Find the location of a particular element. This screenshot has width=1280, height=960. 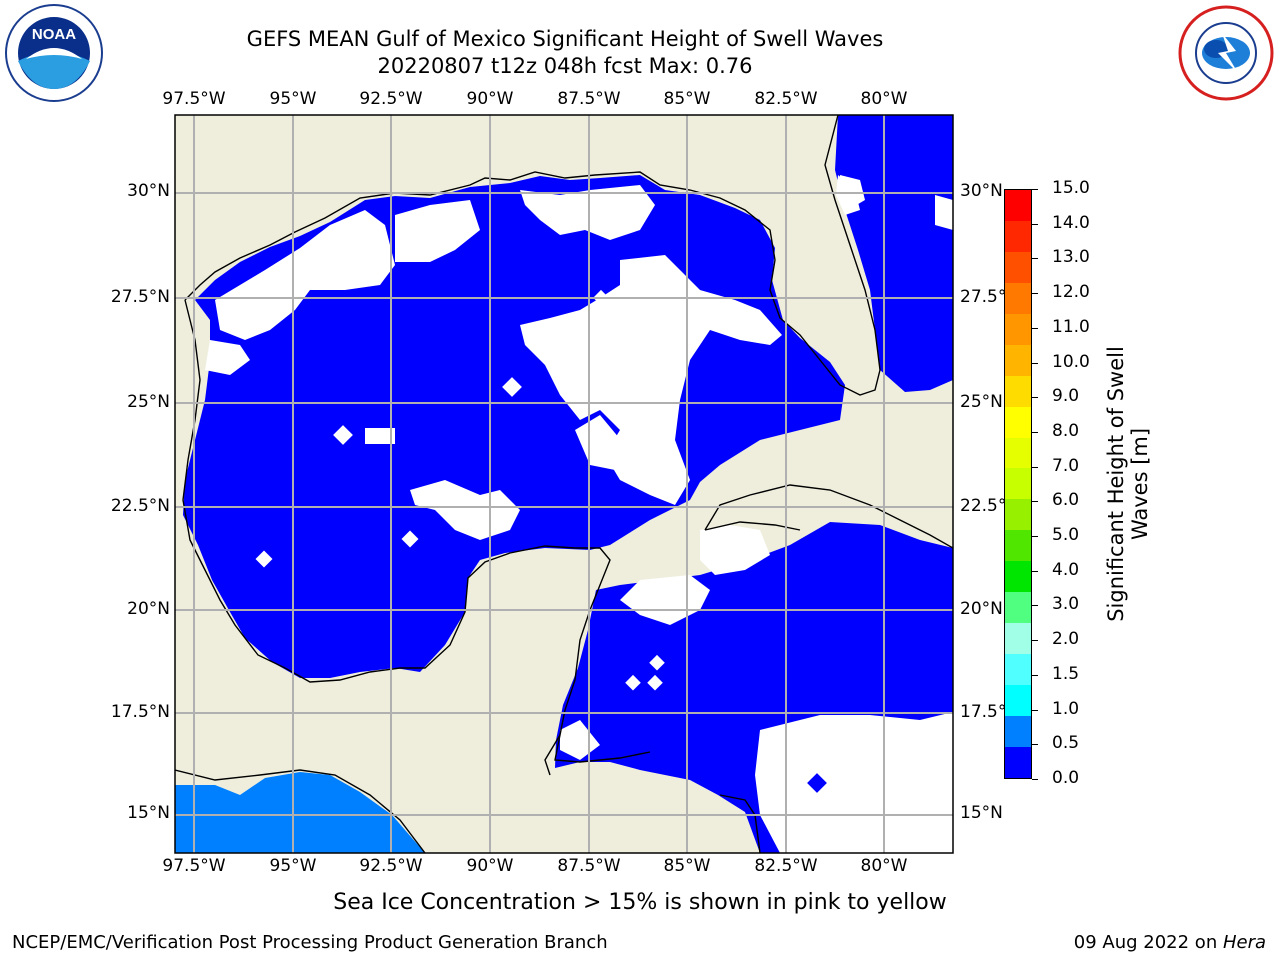

map-subtitle: 20220807 t12z 048h fcst Max: 0.76 is located at coordinates (565, 66).